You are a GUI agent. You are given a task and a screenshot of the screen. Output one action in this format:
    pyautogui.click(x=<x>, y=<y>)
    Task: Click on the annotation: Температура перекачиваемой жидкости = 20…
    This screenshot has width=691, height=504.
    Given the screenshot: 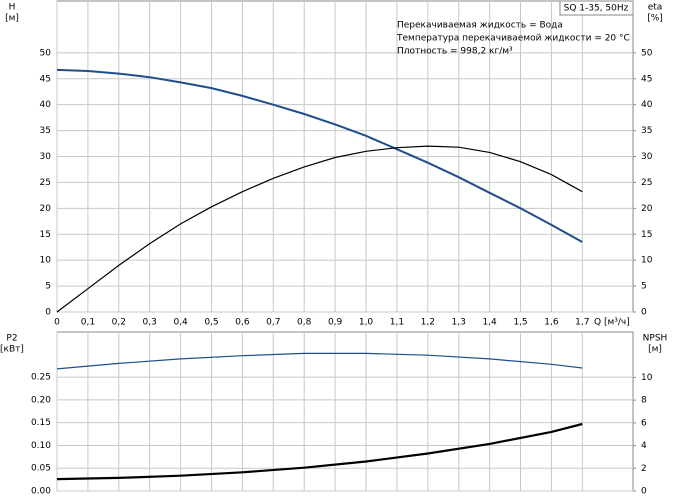 What is the action you would take?
    pyautogui.click(x=513, y=39)
    